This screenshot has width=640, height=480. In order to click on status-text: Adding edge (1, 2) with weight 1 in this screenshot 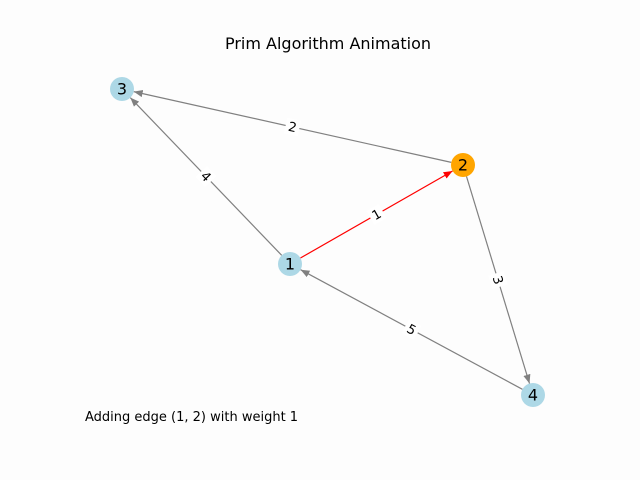, I will do `click(191, 417)`.